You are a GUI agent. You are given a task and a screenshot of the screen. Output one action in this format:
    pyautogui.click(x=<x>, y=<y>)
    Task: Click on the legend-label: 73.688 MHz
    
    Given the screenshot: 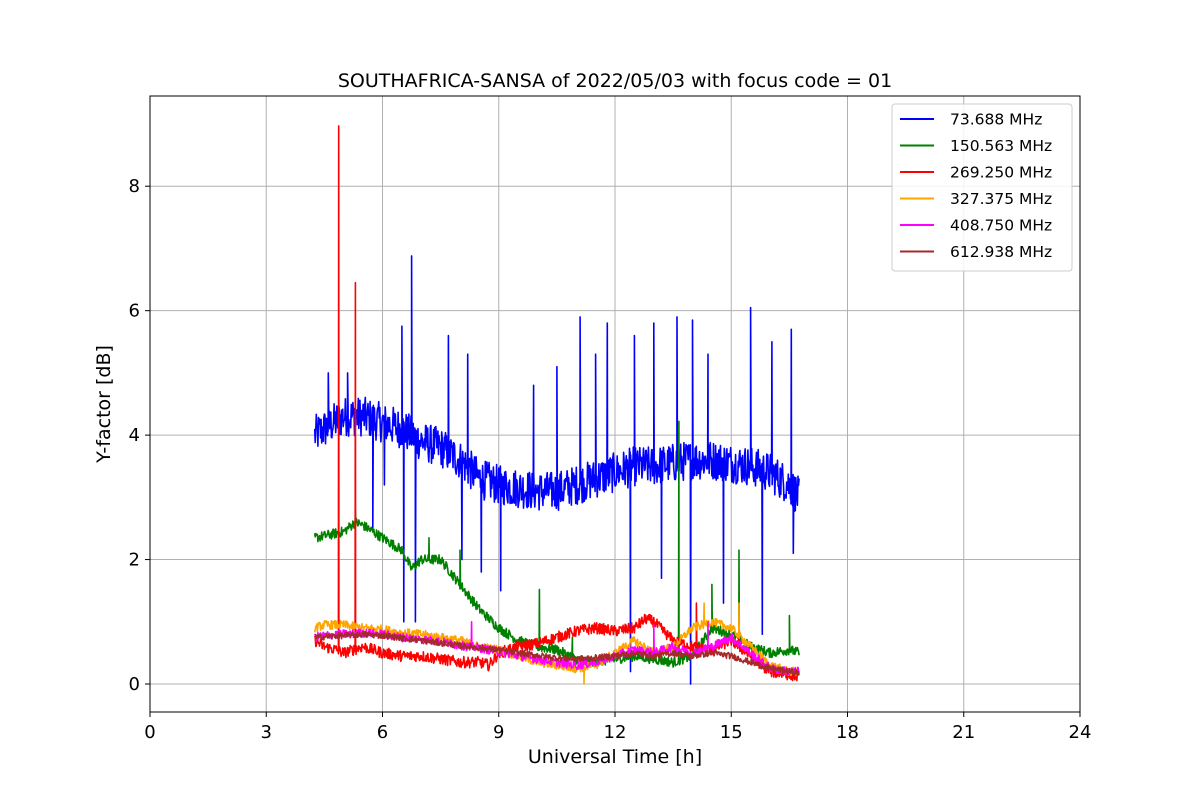 What is the action you would take?
    pyautogui.click(x=996, y=120)
    